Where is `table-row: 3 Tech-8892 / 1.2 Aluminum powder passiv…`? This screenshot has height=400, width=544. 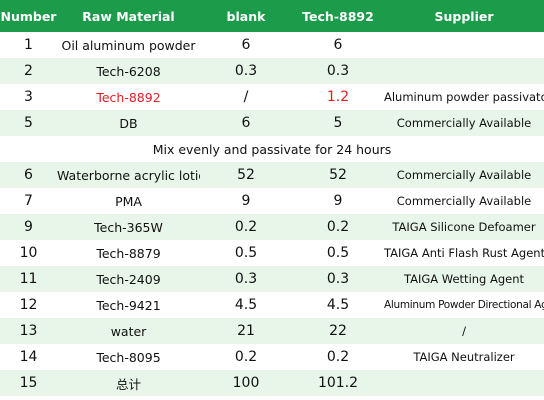
table-row: 3 Tech-8892 / 1.2 Aluminum powder passiv… is located at coordinates (272, 97).